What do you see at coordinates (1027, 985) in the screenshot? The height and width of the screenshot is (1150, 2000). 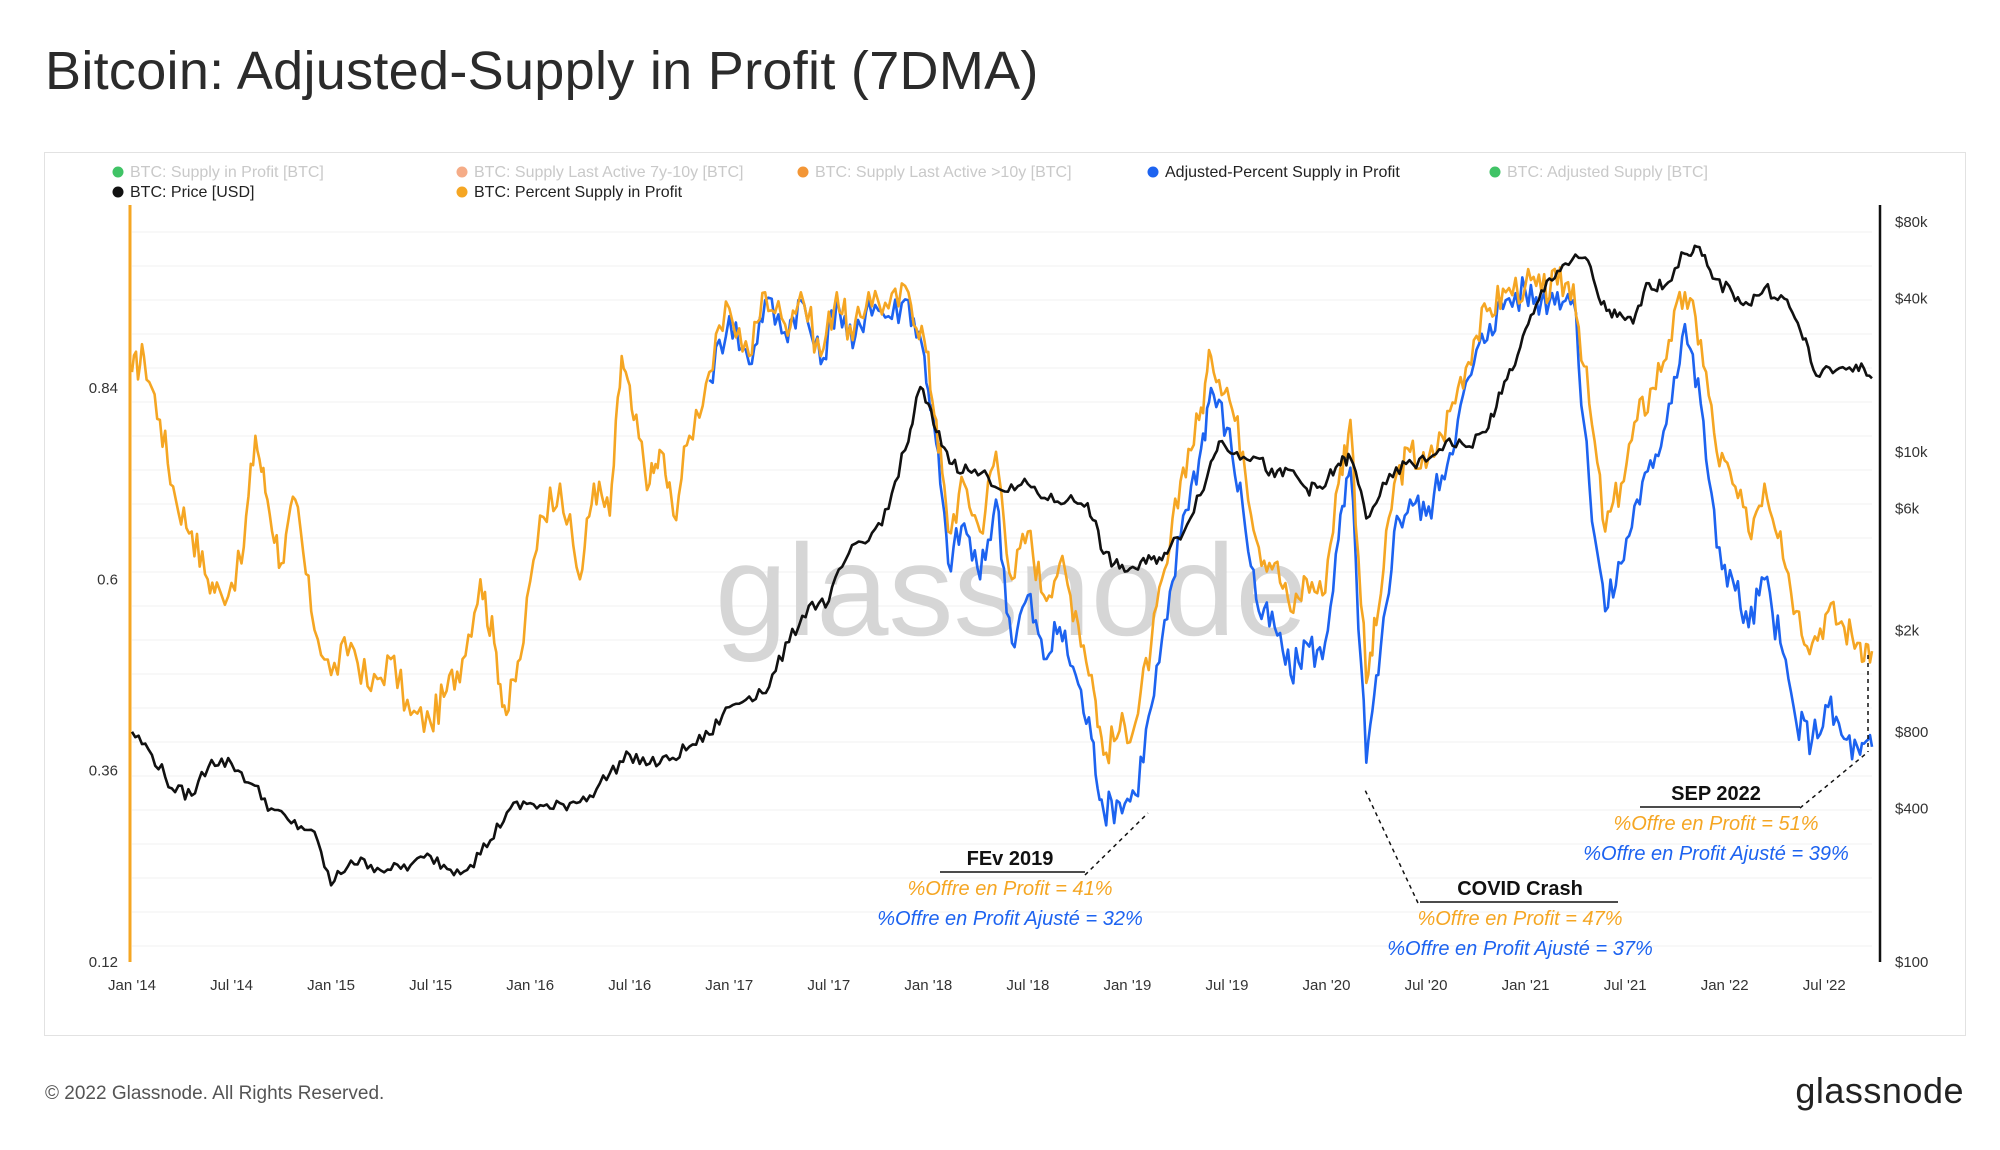 I see `x-tick-label: Jul '18` at bounding box center [1027, 985].